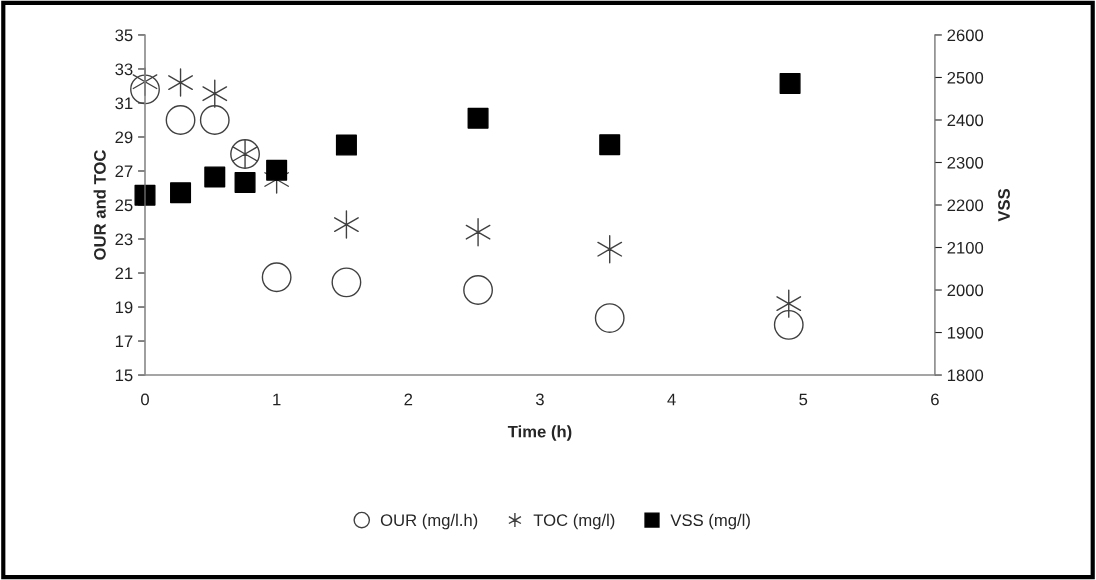 This screenshot has width=1096, height=580. Describe the element at coordinates (124, 103) in the screenshot. I see `y-tick-label: 31` at that location.